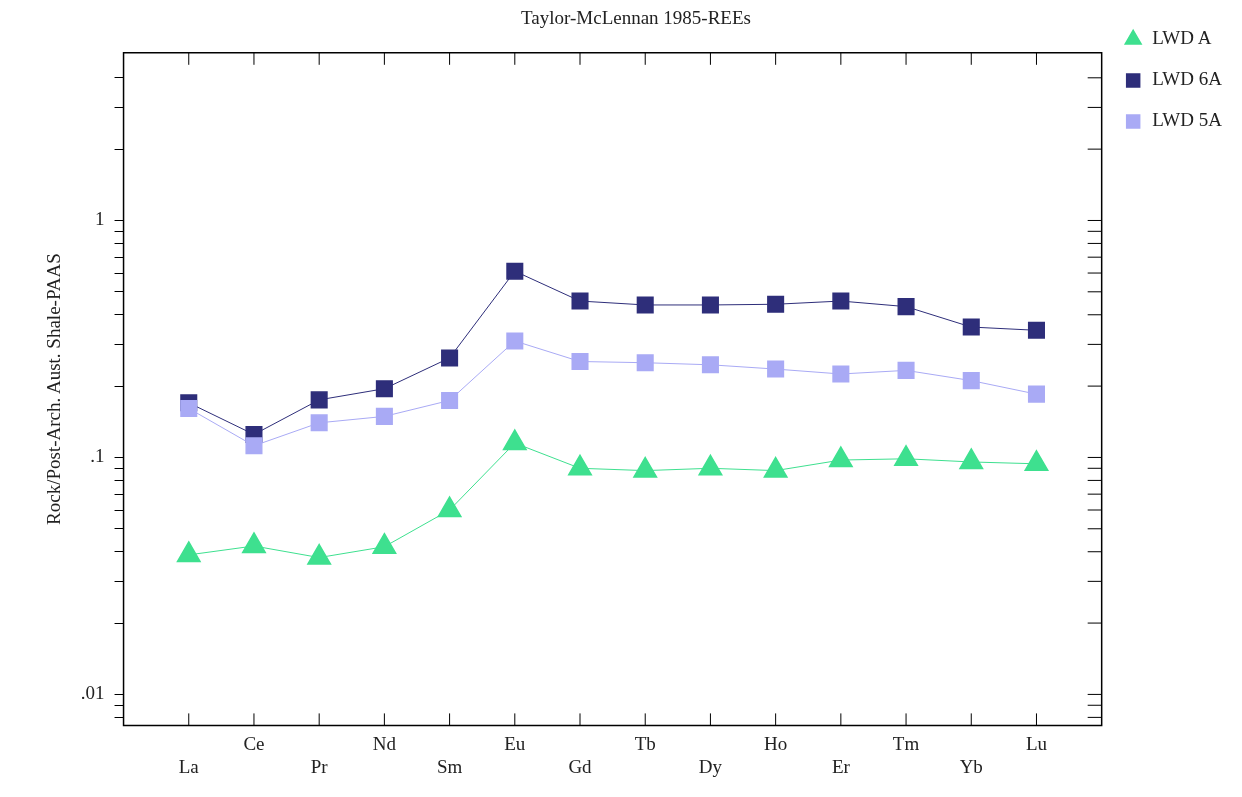 Image resolution: width=1242 pixels, height=797 pixels. Describe the element at coordinates (515, 743) in the screenshot. I see `x-tick-label: Eu` at that location.